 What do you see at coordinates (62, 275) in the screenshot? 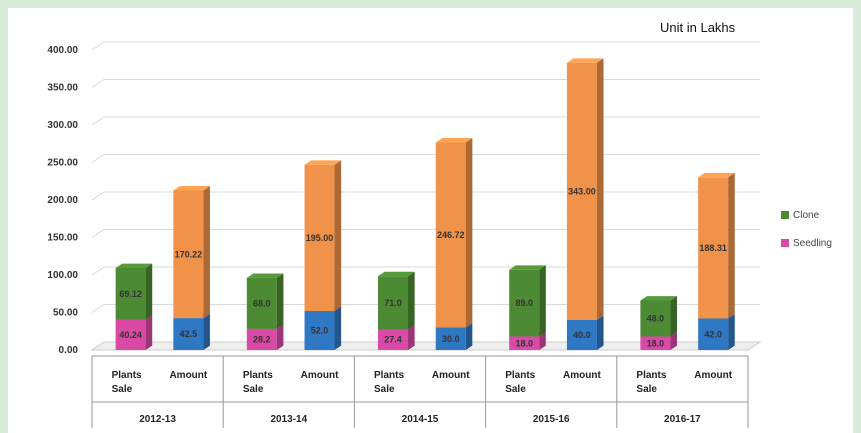
I see `y-tick-label: 100.00` at bounding box center [62, 275].